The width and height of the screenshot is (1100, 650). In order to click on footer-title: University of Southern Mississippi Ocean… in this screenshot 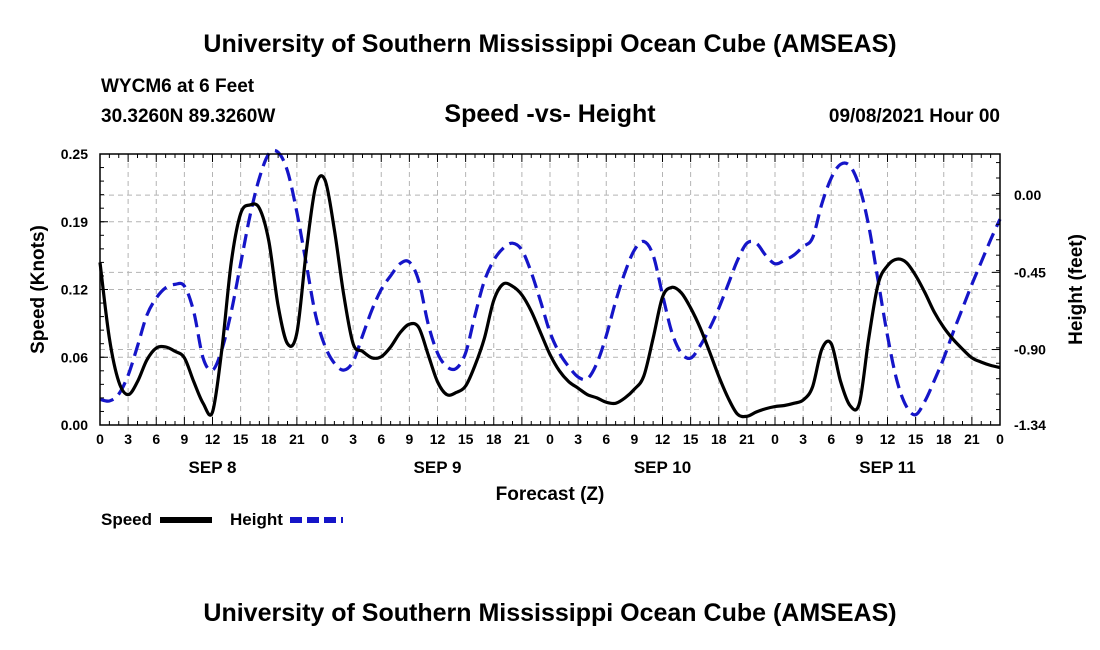, I will do `click(550, 613)`.